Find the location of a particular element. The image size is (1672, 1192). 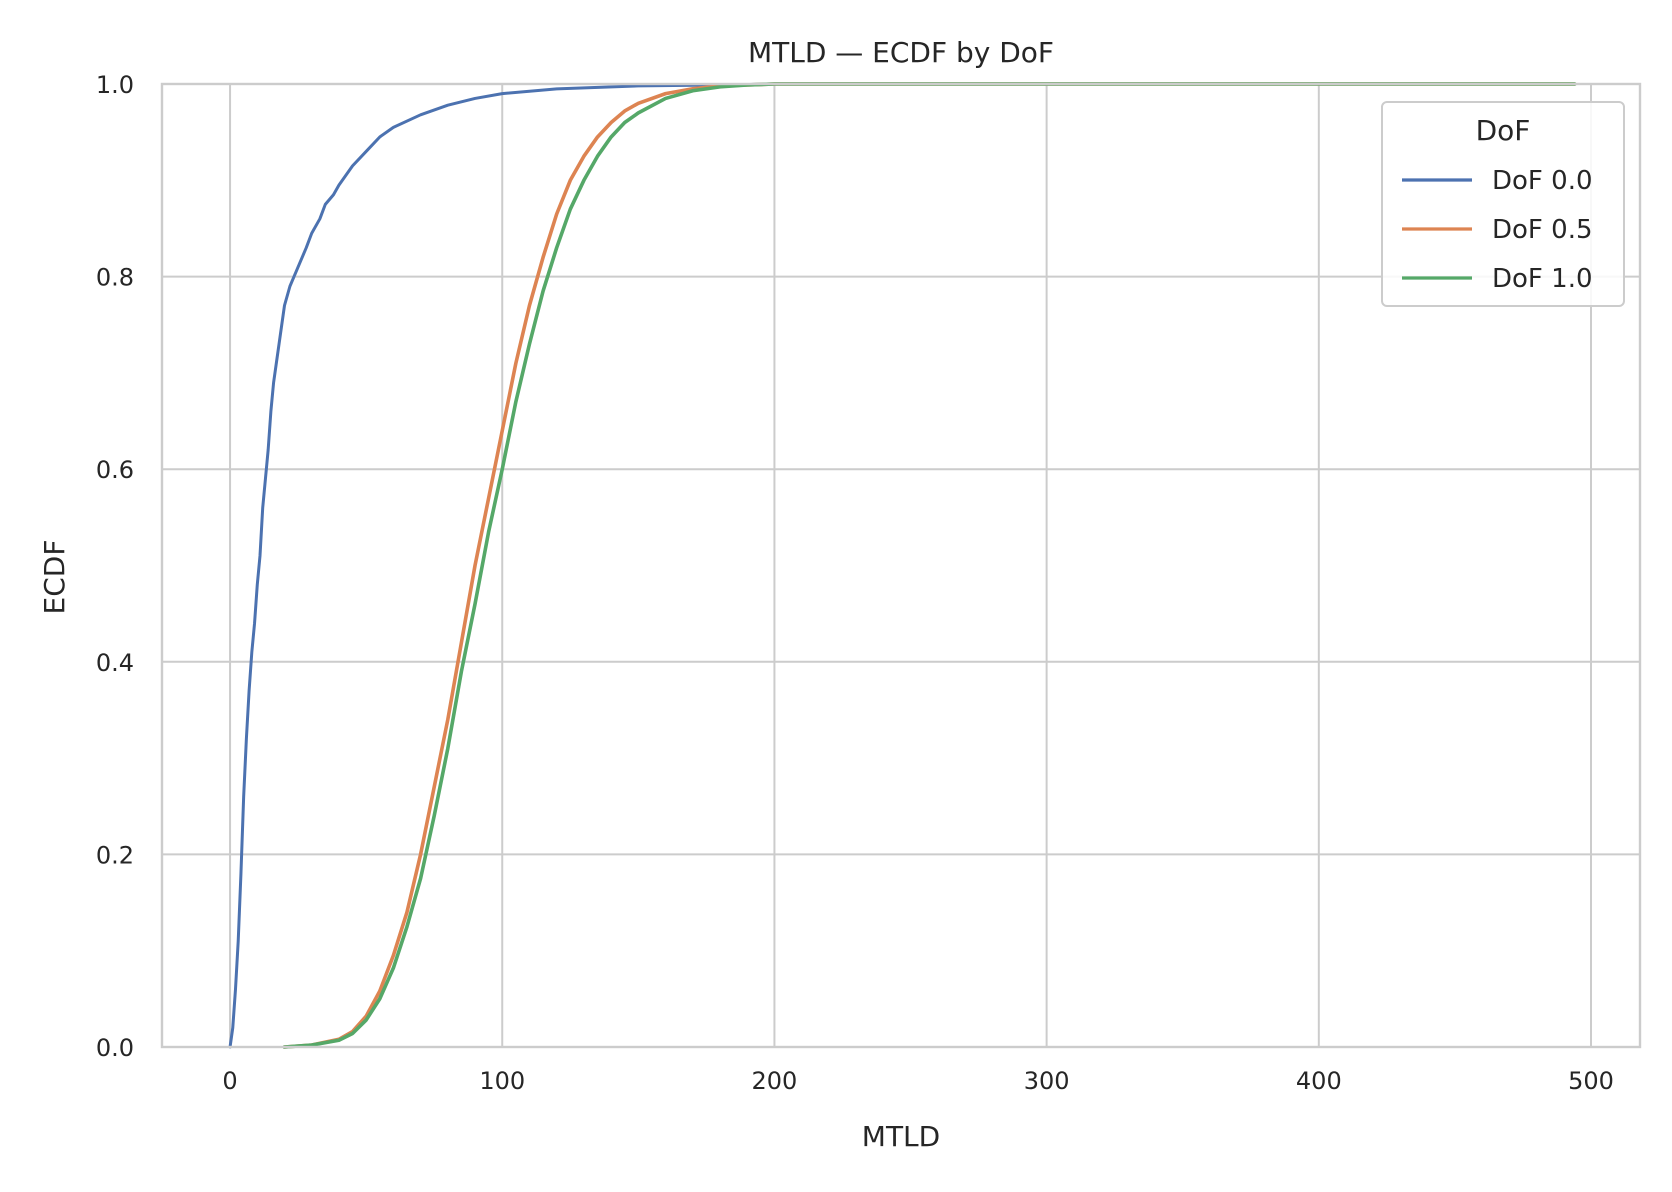

legend-label-3: DoF 1.0 is located at coordinates (1542, 279).